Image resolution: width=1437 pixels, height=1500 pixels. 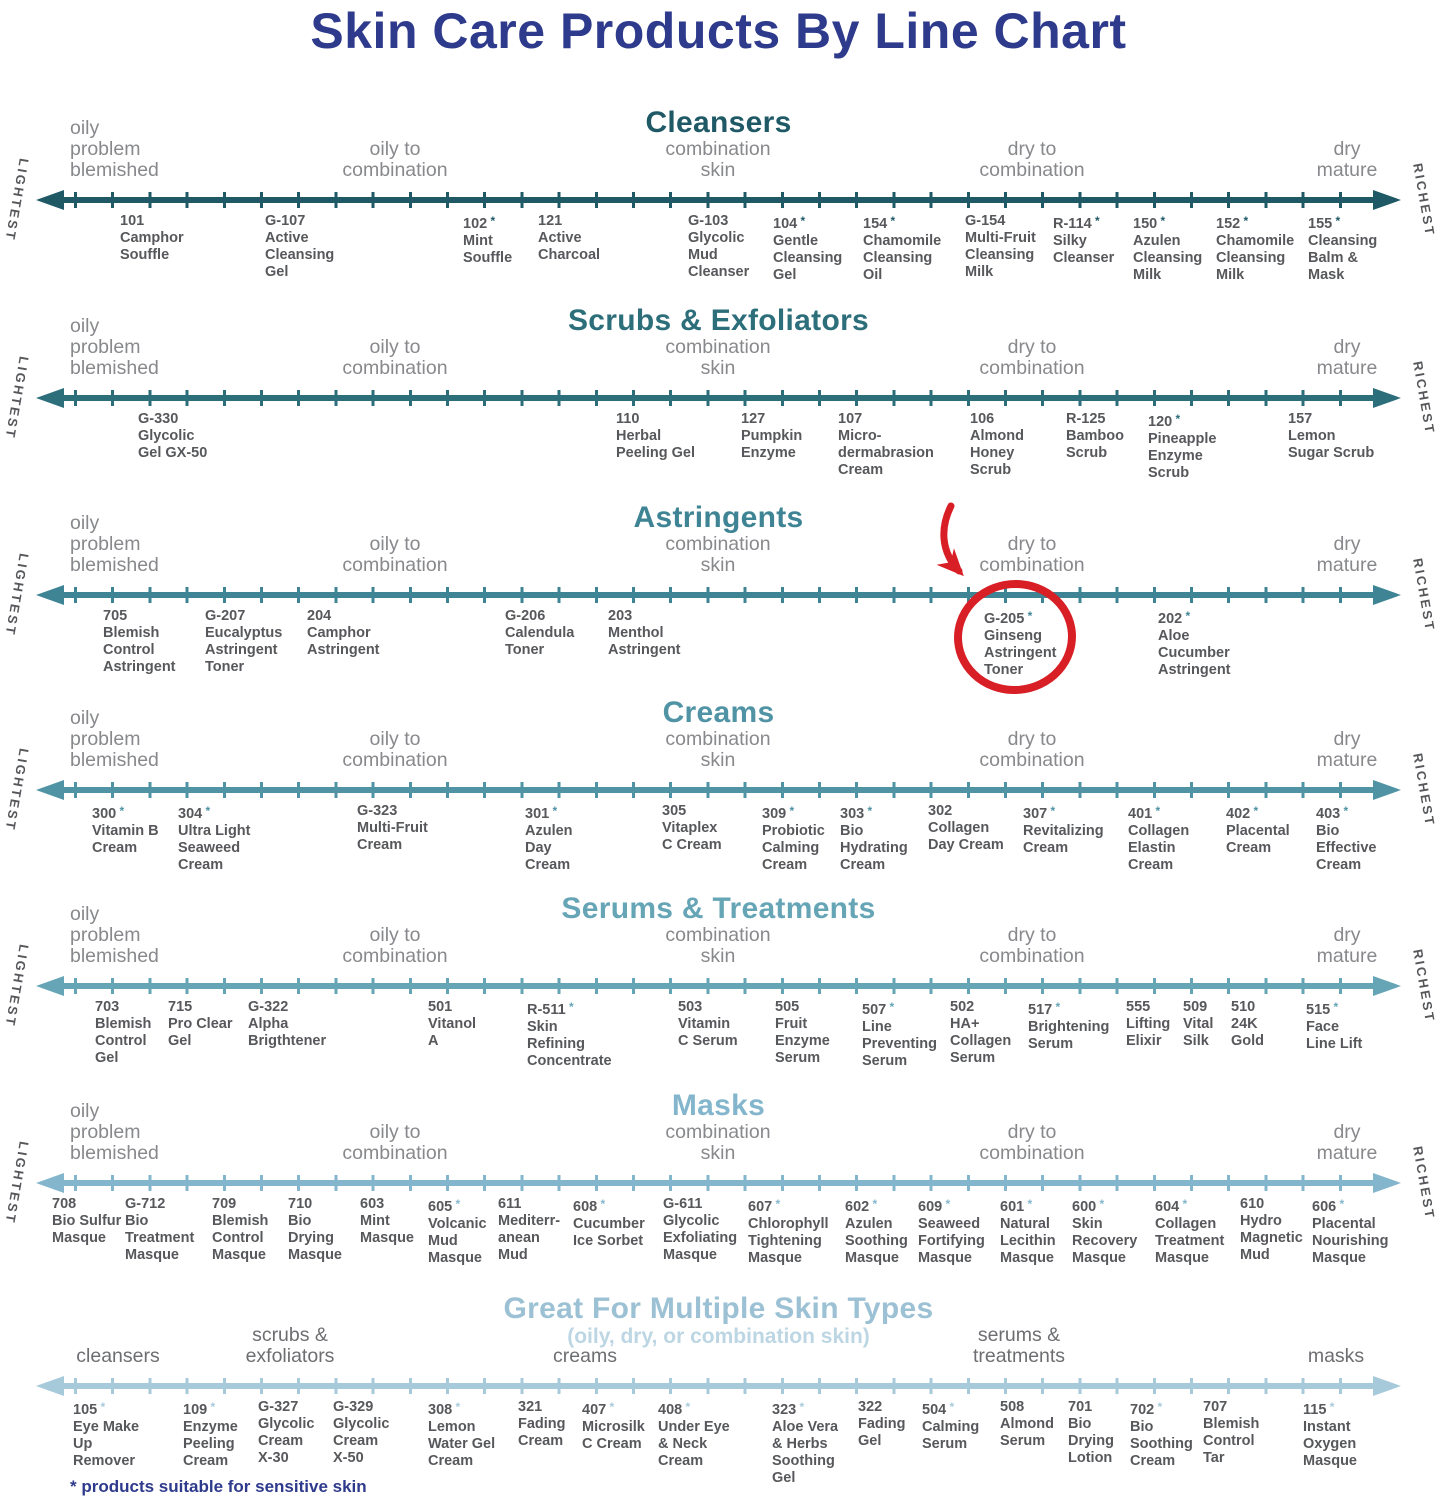 I want to click on product-code: 115, so click(x=1315, y=1410).